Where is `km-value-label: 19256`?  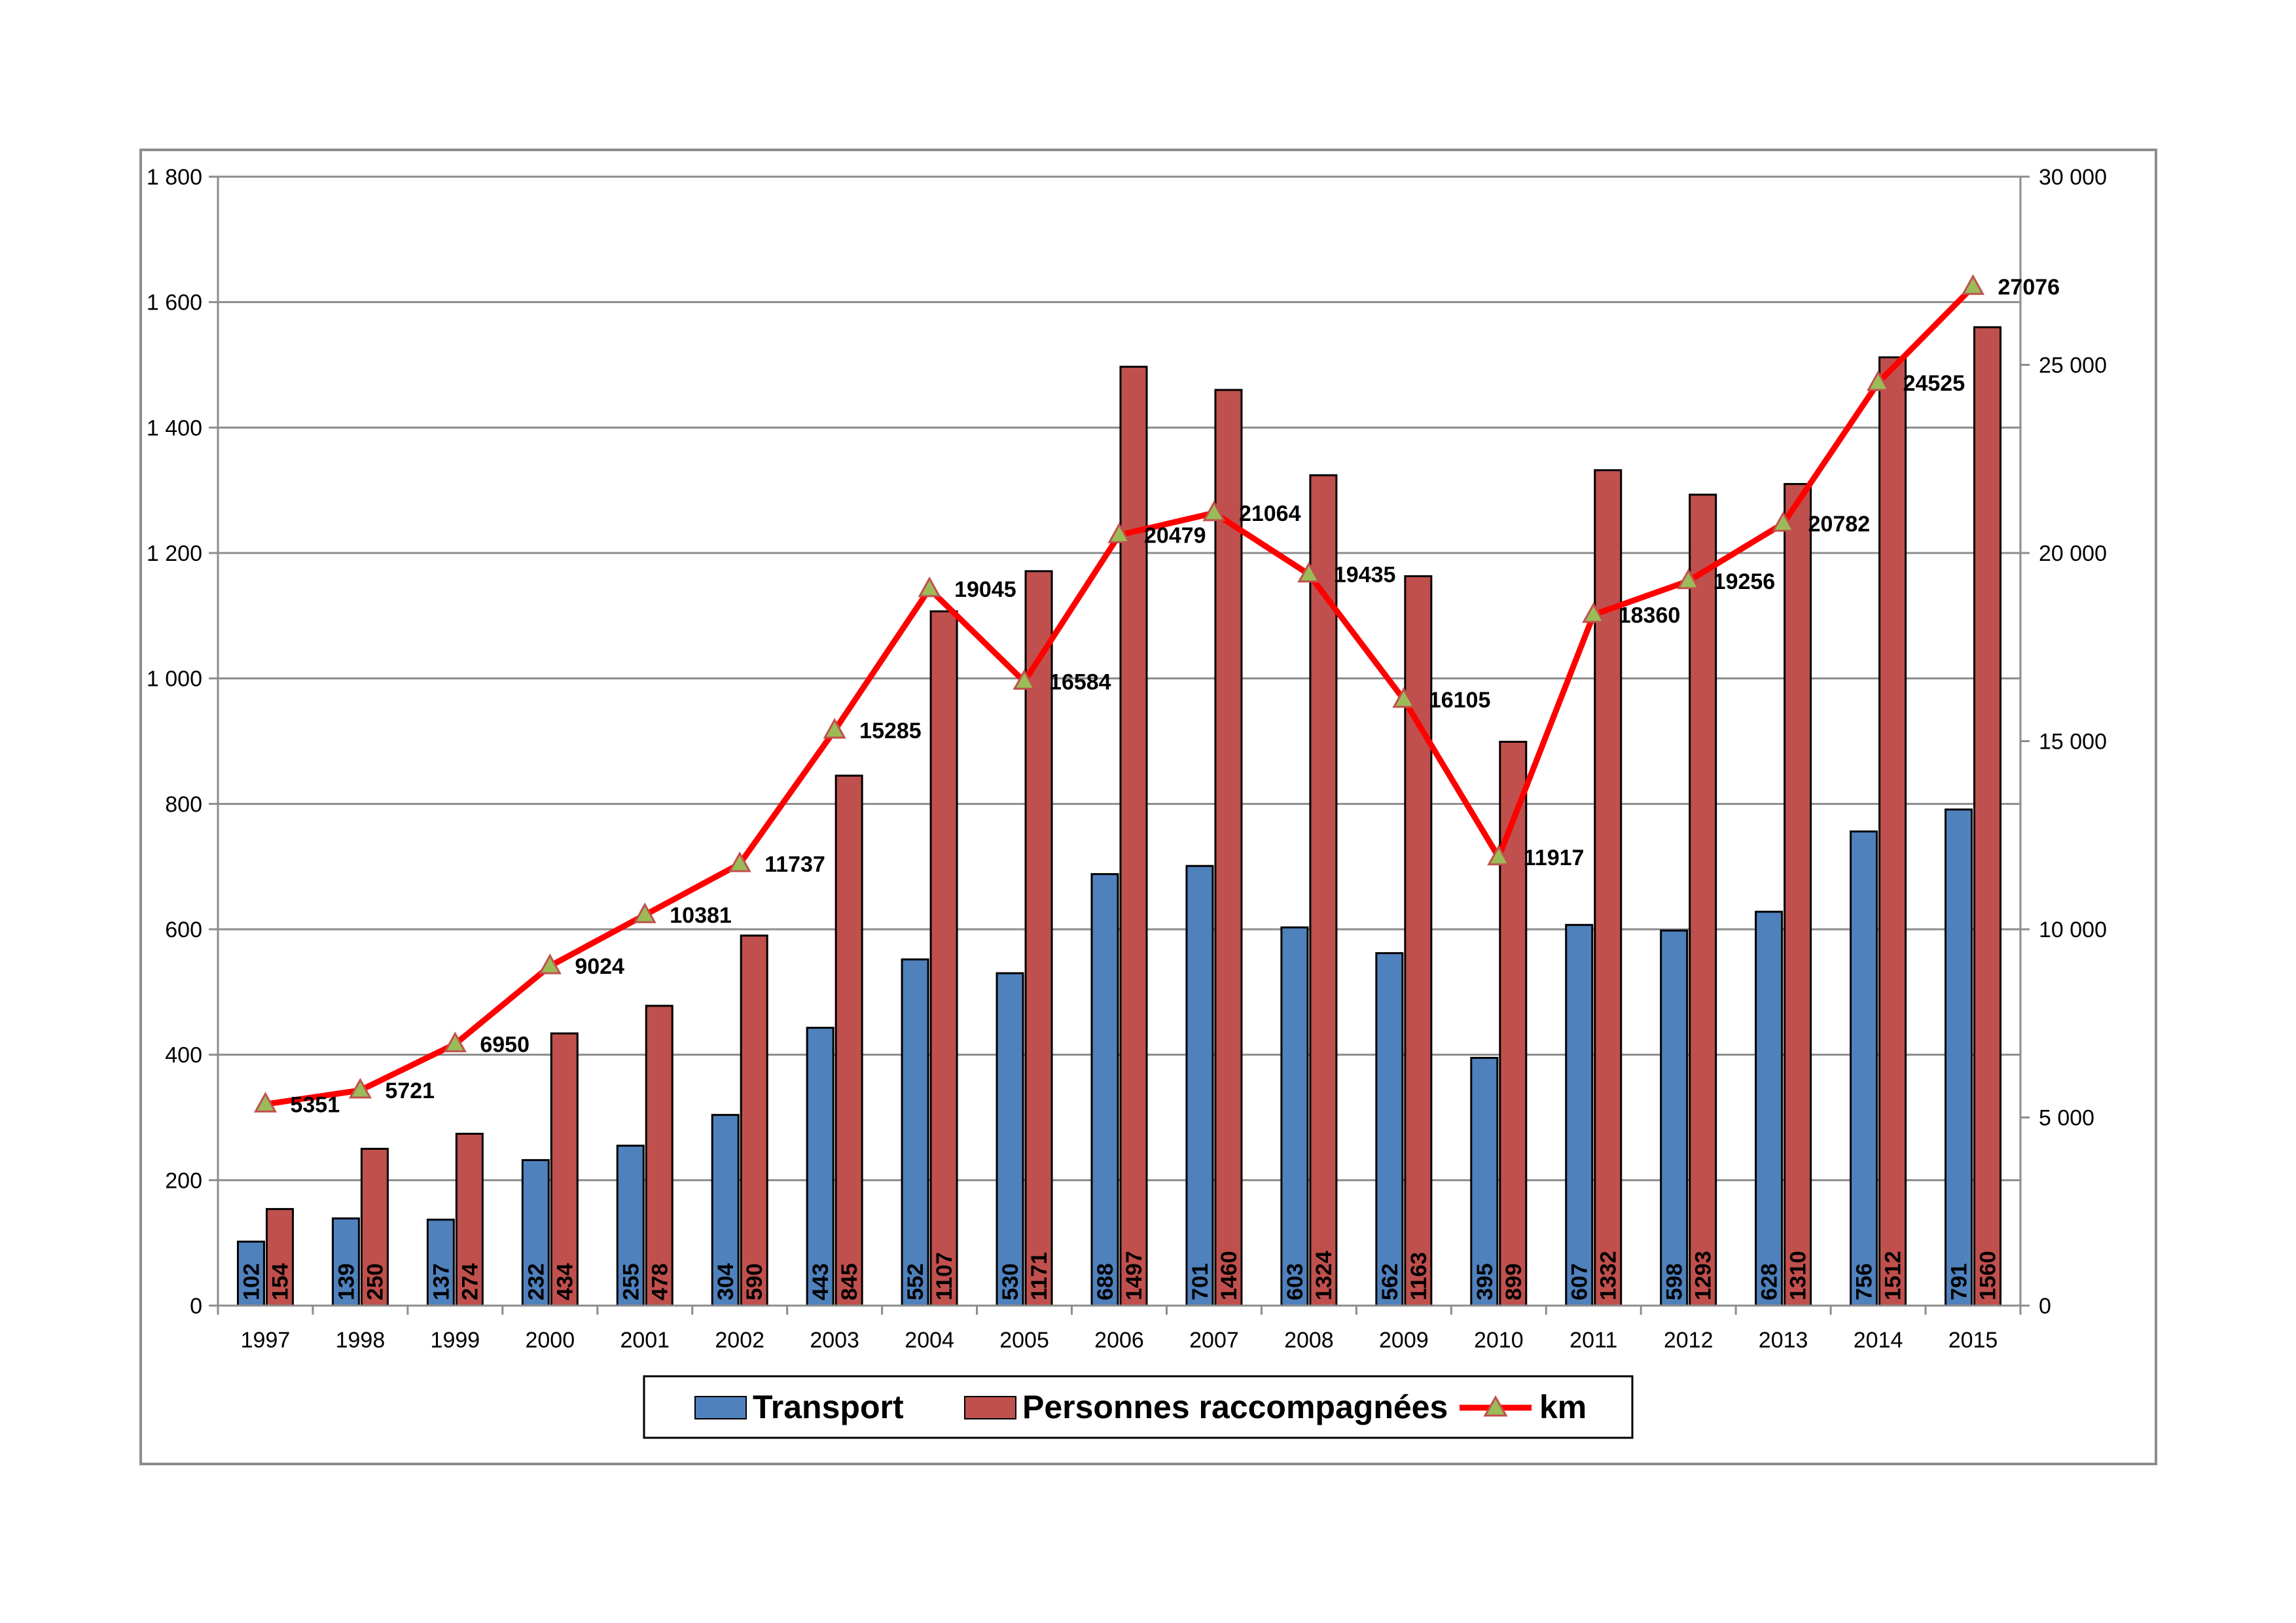 km-value-label: 19256 is located at coordinates (1744, 581).